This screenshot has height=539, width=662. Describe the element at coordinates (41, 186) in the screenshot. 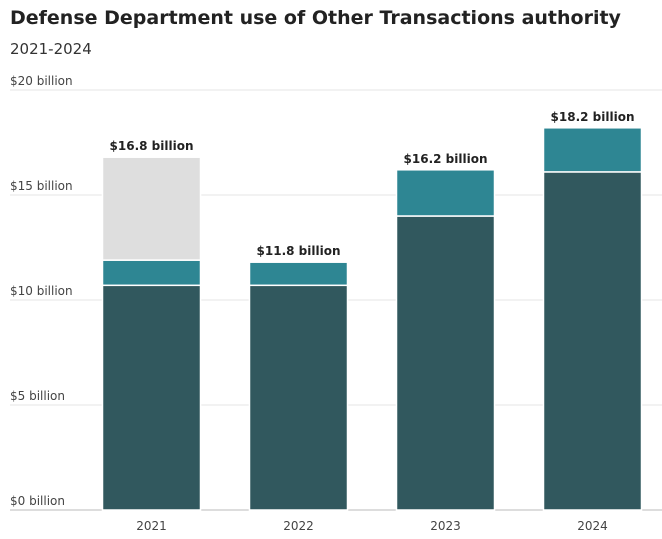

I see `y-tick-label: $15 billion` at that location.